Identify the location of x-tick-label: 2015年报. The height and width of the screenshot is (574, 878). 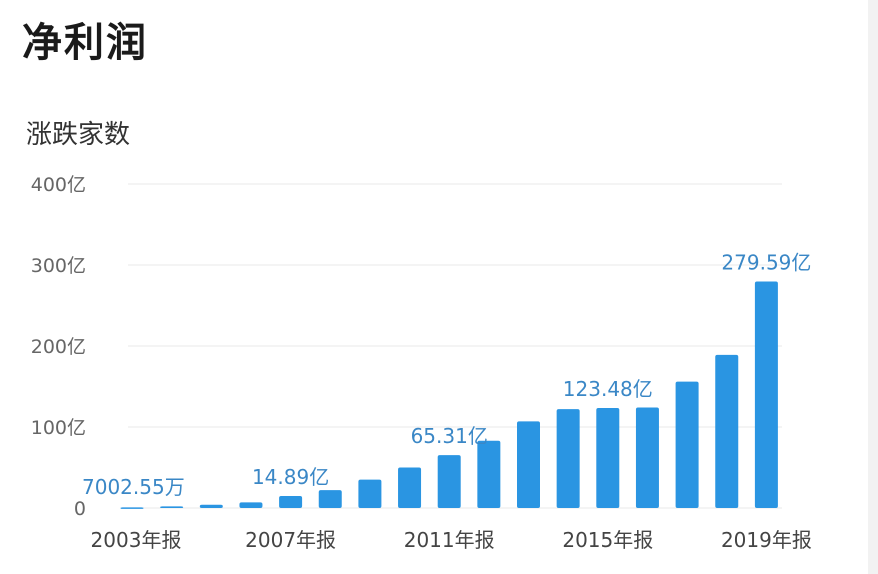
(607, 540).